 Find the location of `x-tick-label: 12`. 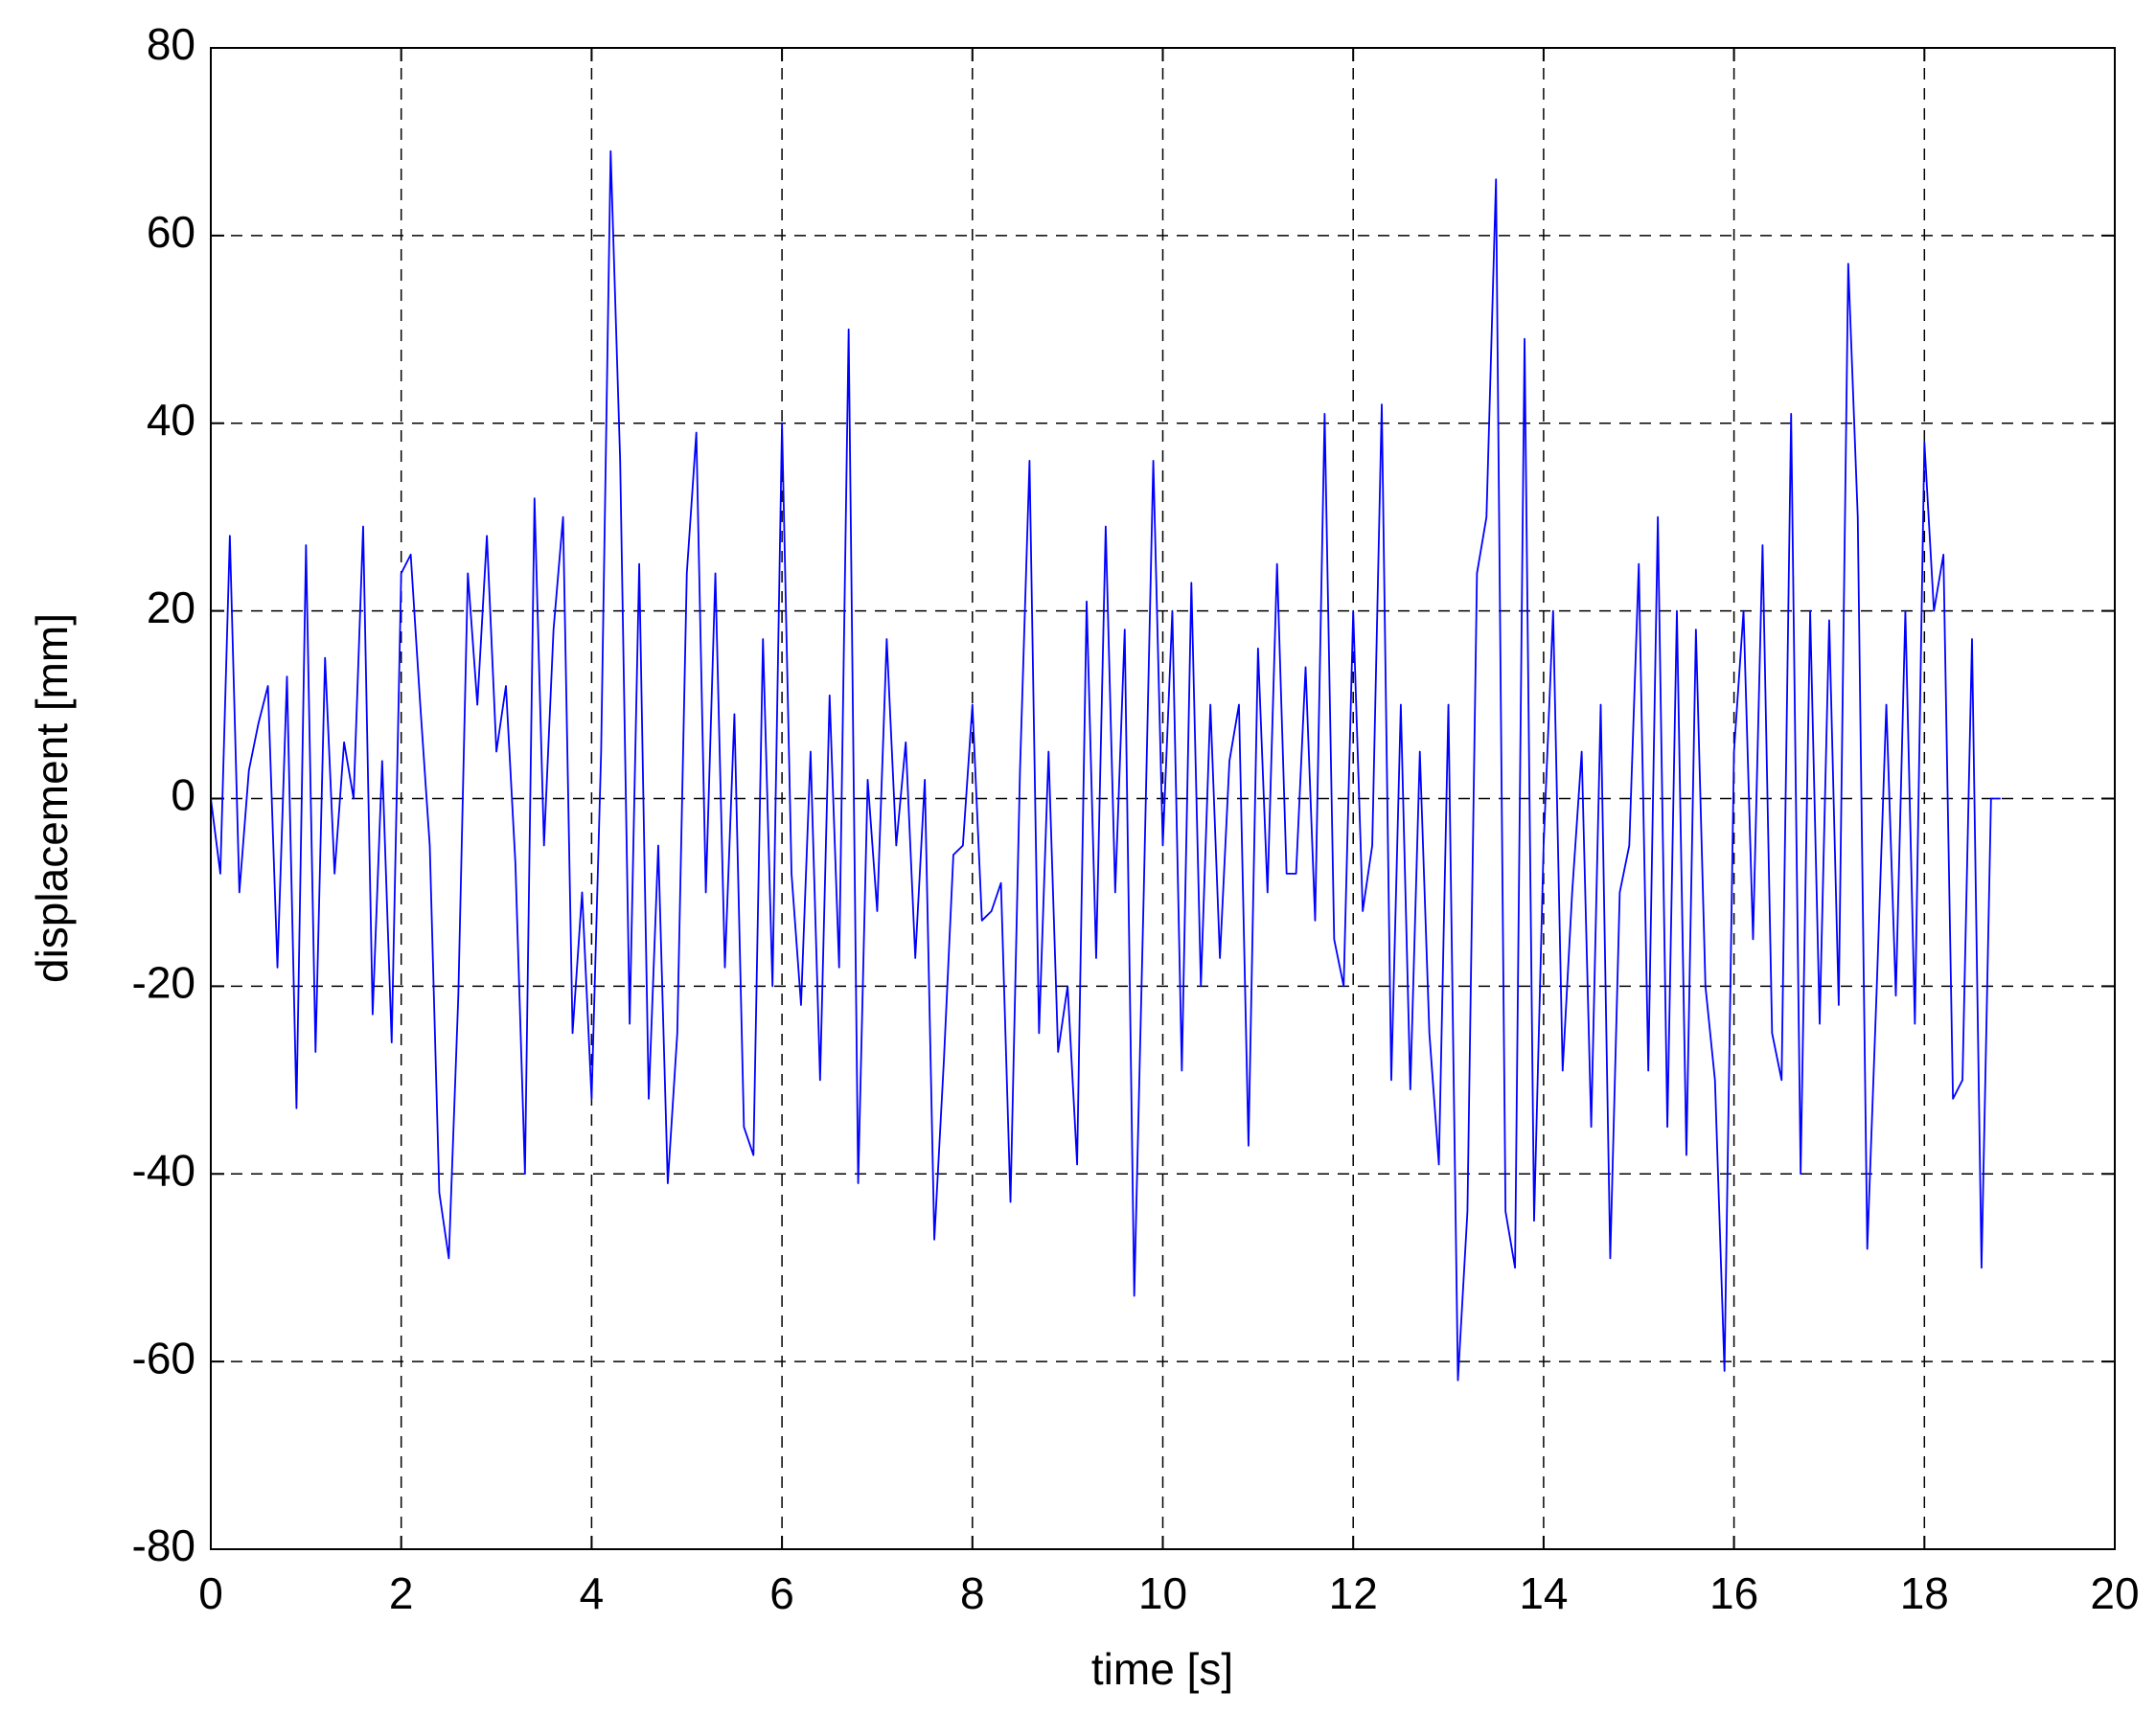

x-tick-label: 12 is located at coordinates (1353, 1593).